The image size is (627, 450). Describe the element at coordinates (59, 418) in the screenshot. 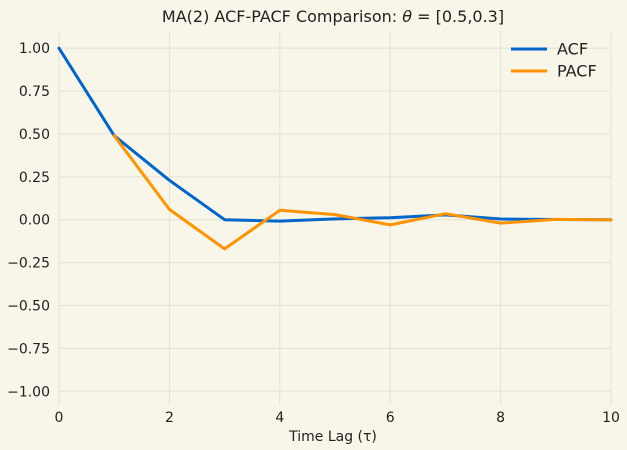

I see `x-tick-label: 0` at that location.